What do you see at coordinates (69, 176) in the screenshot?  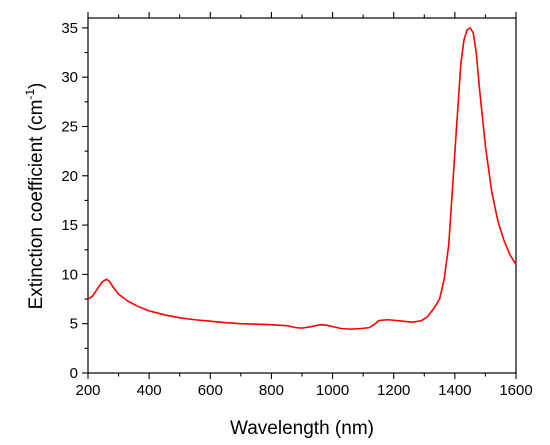 I see `y-tick-label: 20` at bounding box center [69, 176].